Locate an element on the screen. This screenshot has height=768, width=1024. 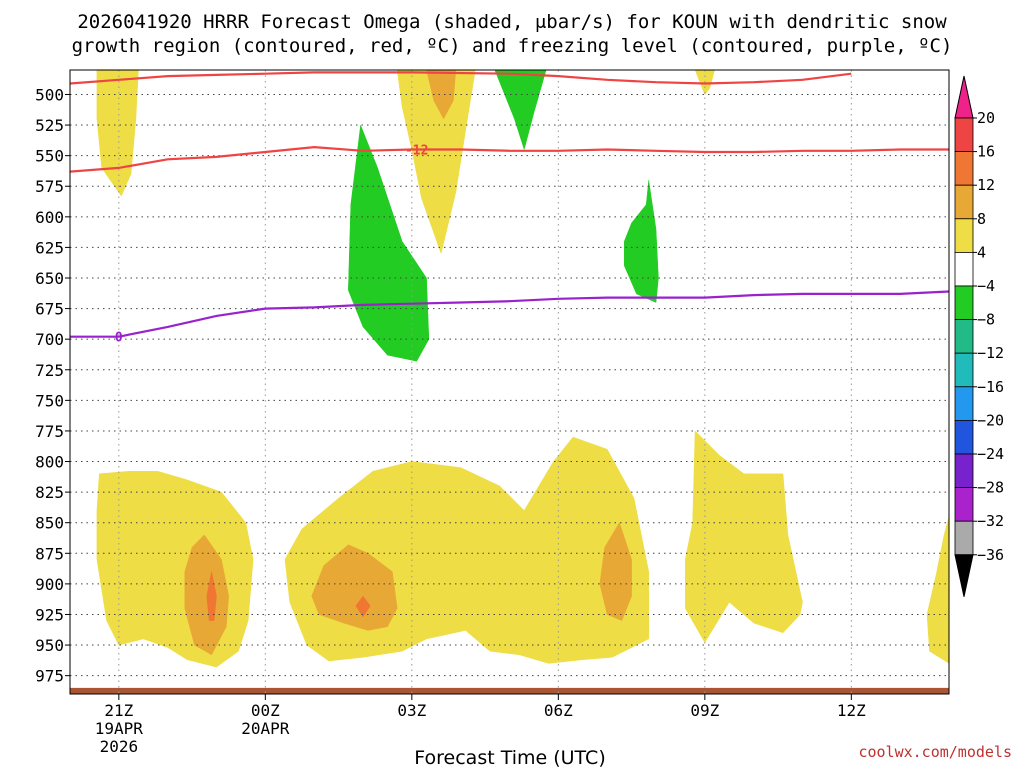
contour-freezing-level-0C is located at coordinates (509, 314).